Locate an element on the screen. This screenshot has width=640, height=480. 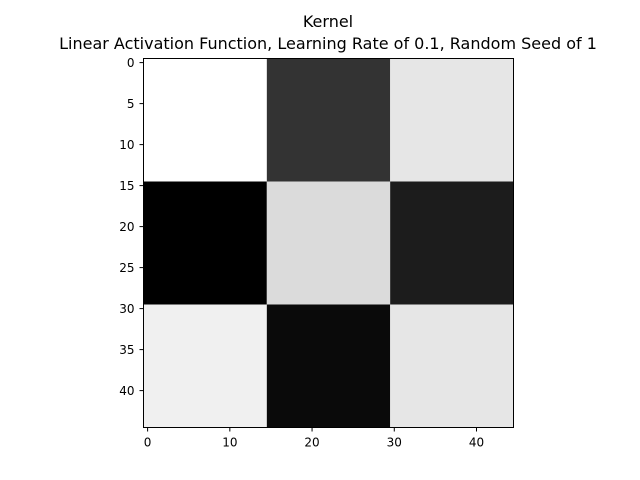
heatmap-cell-r1-c1 is located at coordinates (328, 243).